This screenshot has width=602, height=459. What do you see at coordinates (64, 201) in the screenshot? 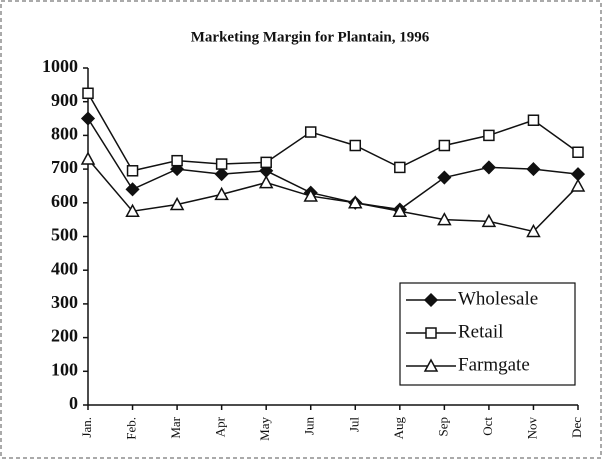
I see `y-tick-label: 600` at bounding box center [64, 201].